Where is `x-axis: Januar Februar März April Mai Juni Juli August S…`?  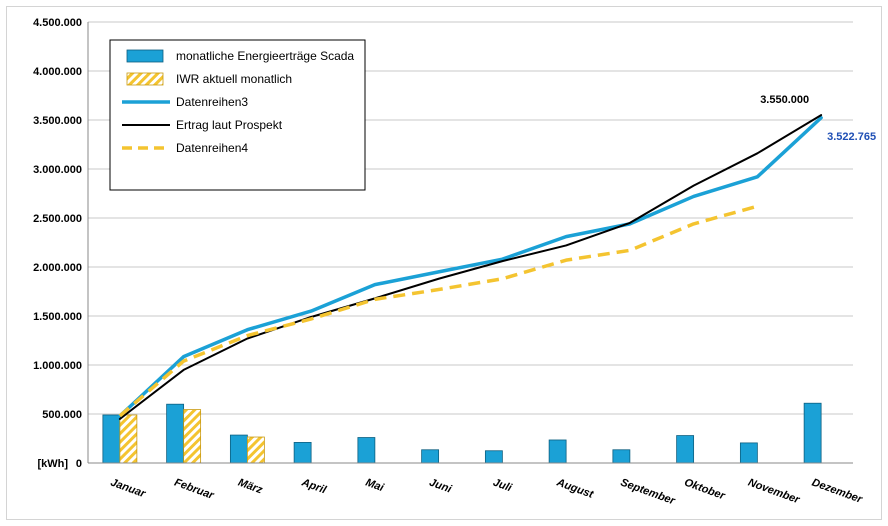 x-axis: Januar Februar März April Mai Juni Juli August S… is located at coordinates (476, 485).